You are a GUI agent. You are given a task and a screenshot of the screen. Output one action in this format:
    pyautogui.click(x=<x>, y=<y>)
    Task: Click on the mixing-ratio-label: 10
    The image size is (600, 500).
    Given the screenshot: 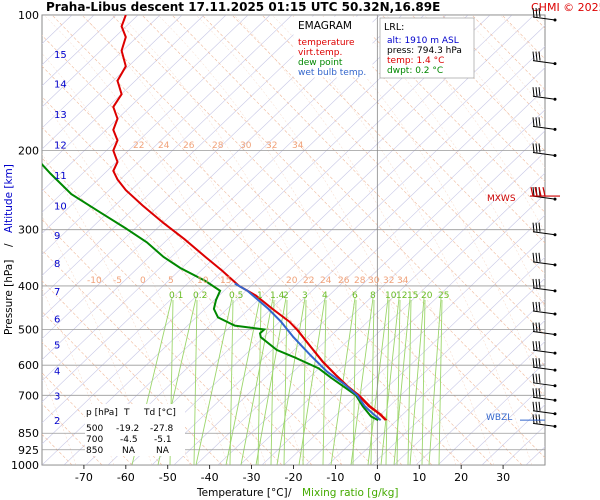 What is the action you would take?
    pyautogui.click(x=391, y=296)
    